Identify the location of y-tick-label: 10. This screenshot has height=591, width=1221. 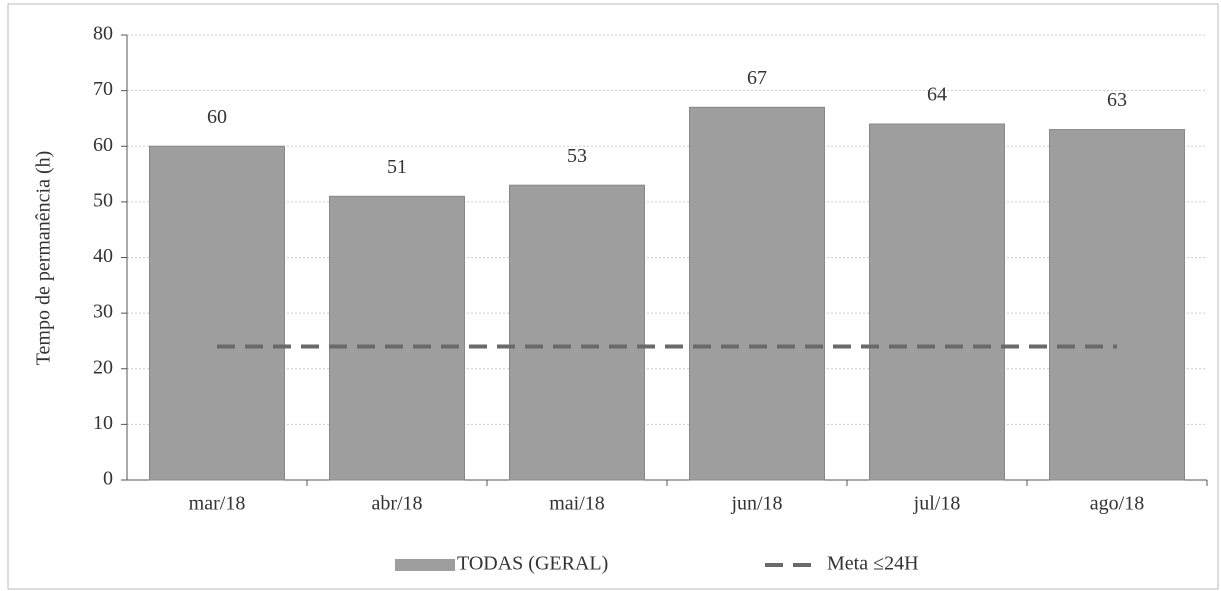
(103, 423).